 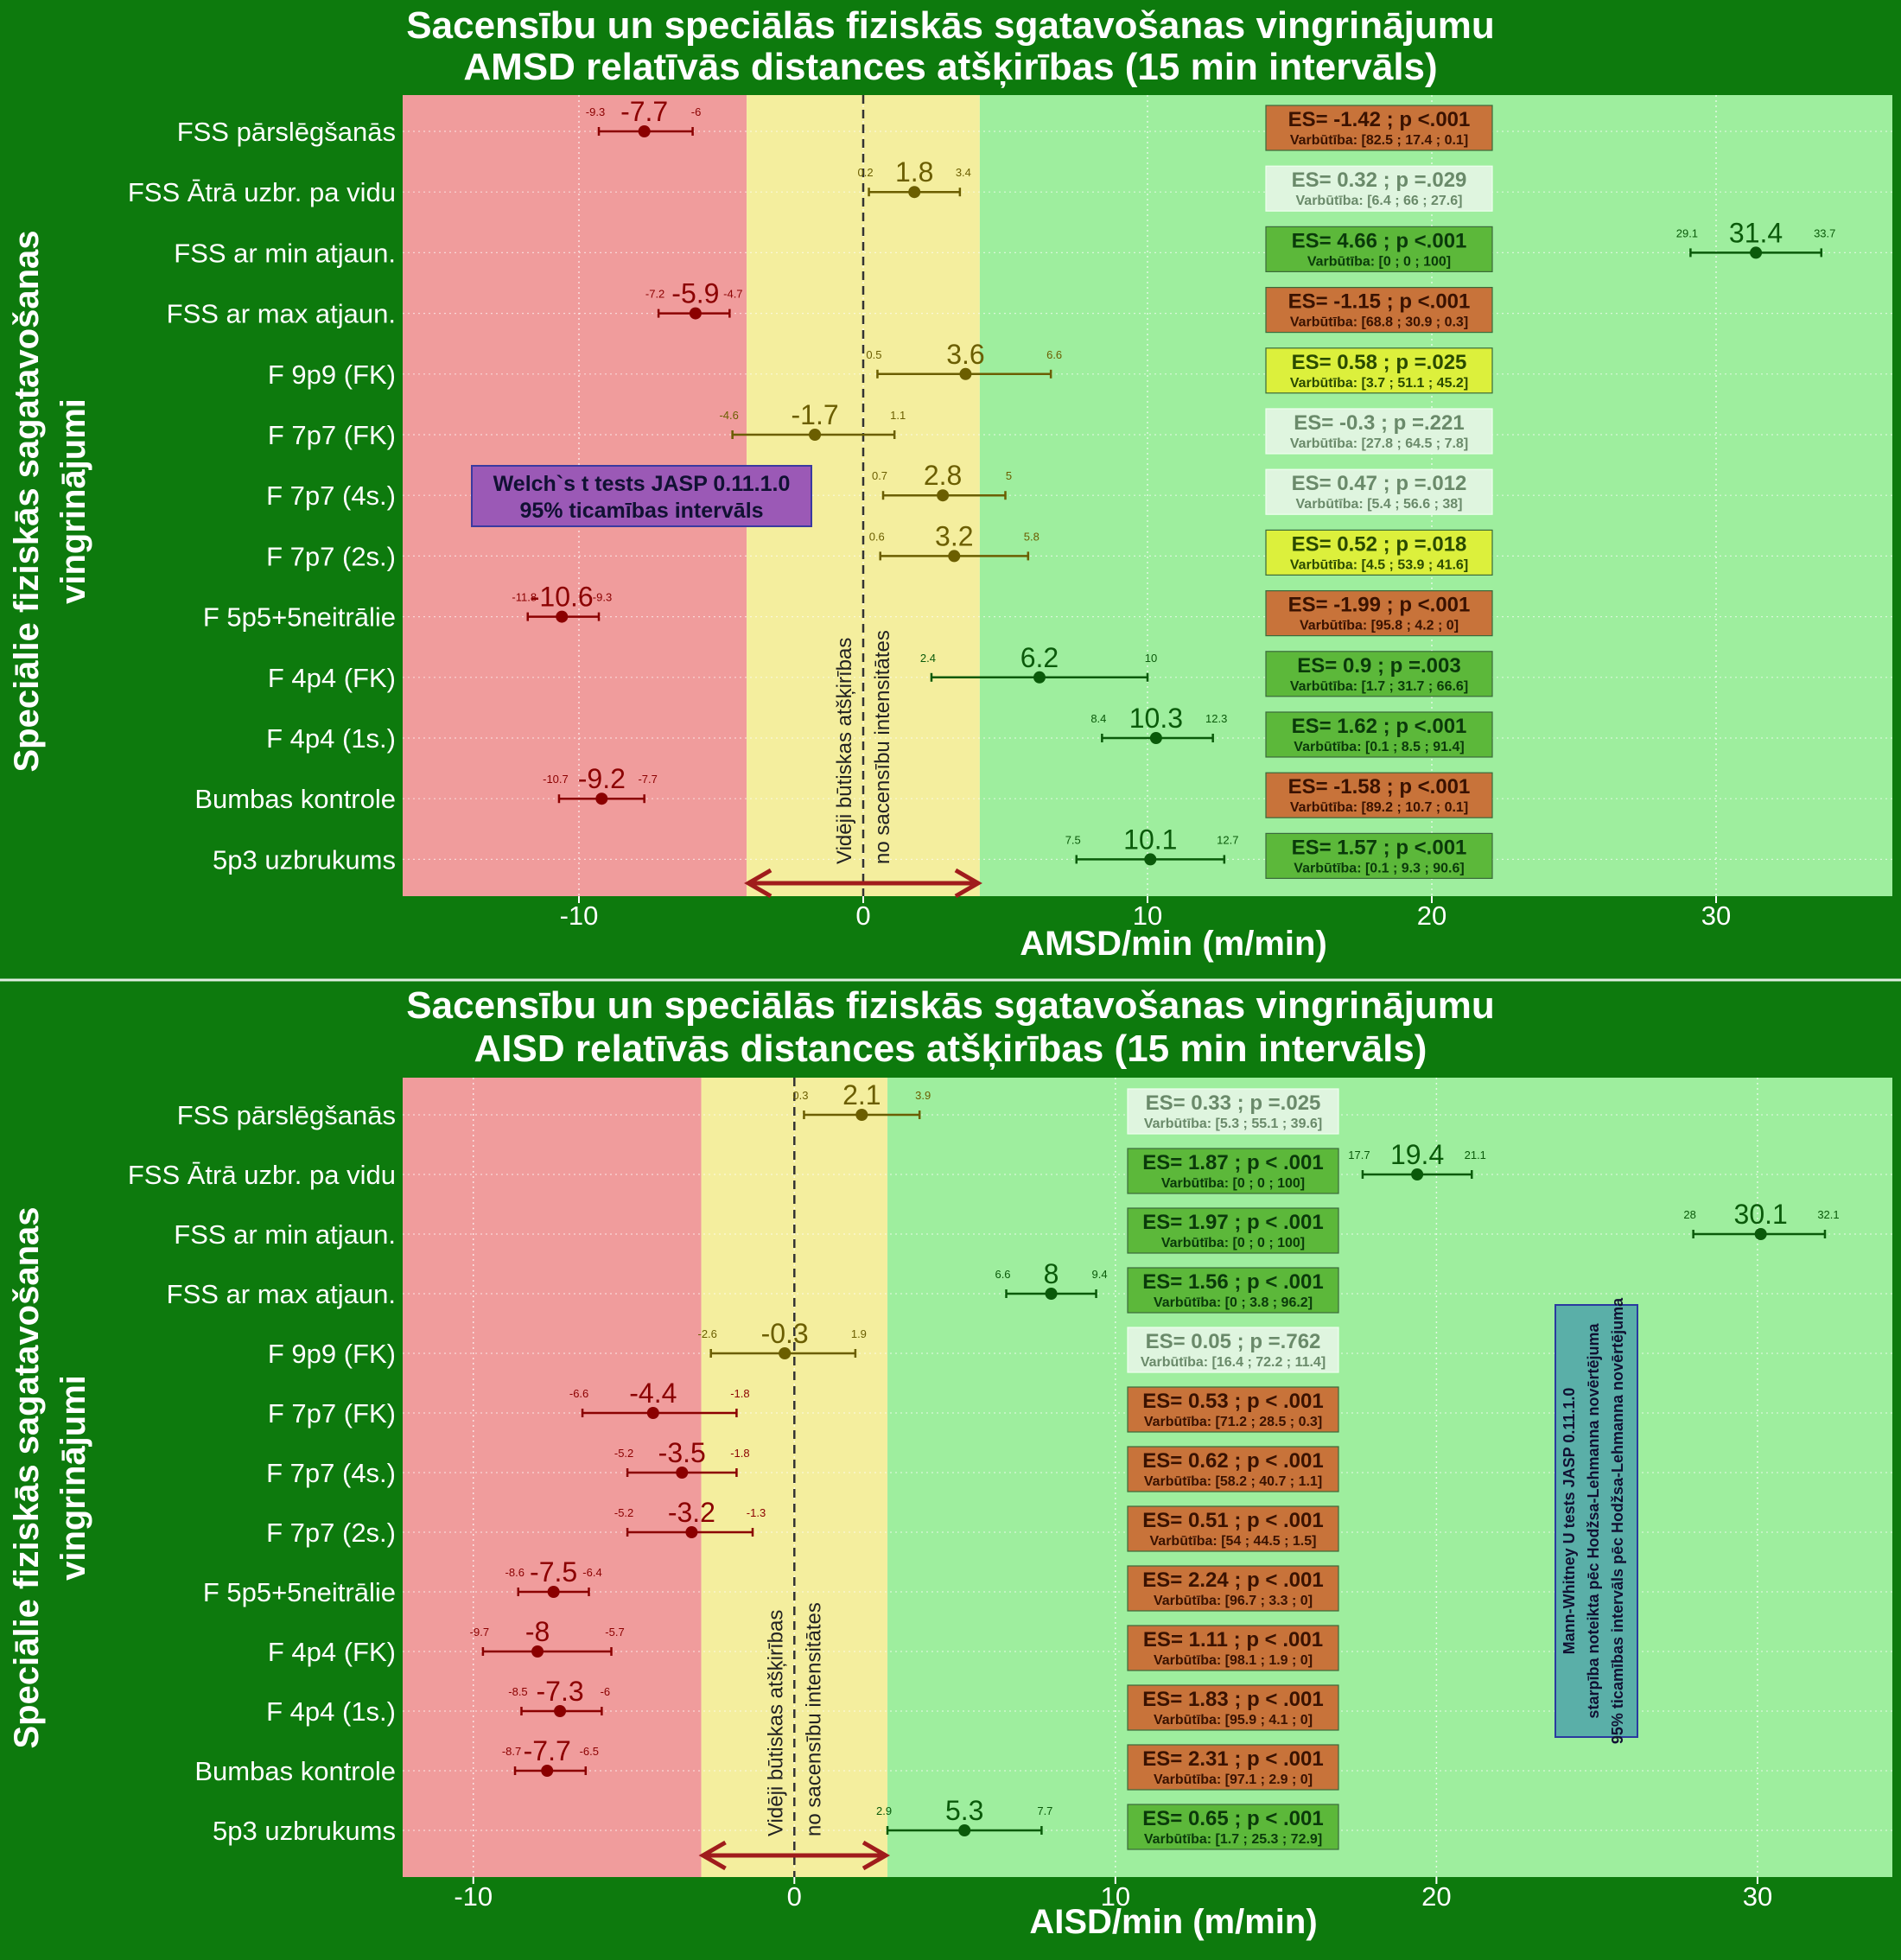 I want to click on ci-high-label: -4.7, so click(x=732, y=294).